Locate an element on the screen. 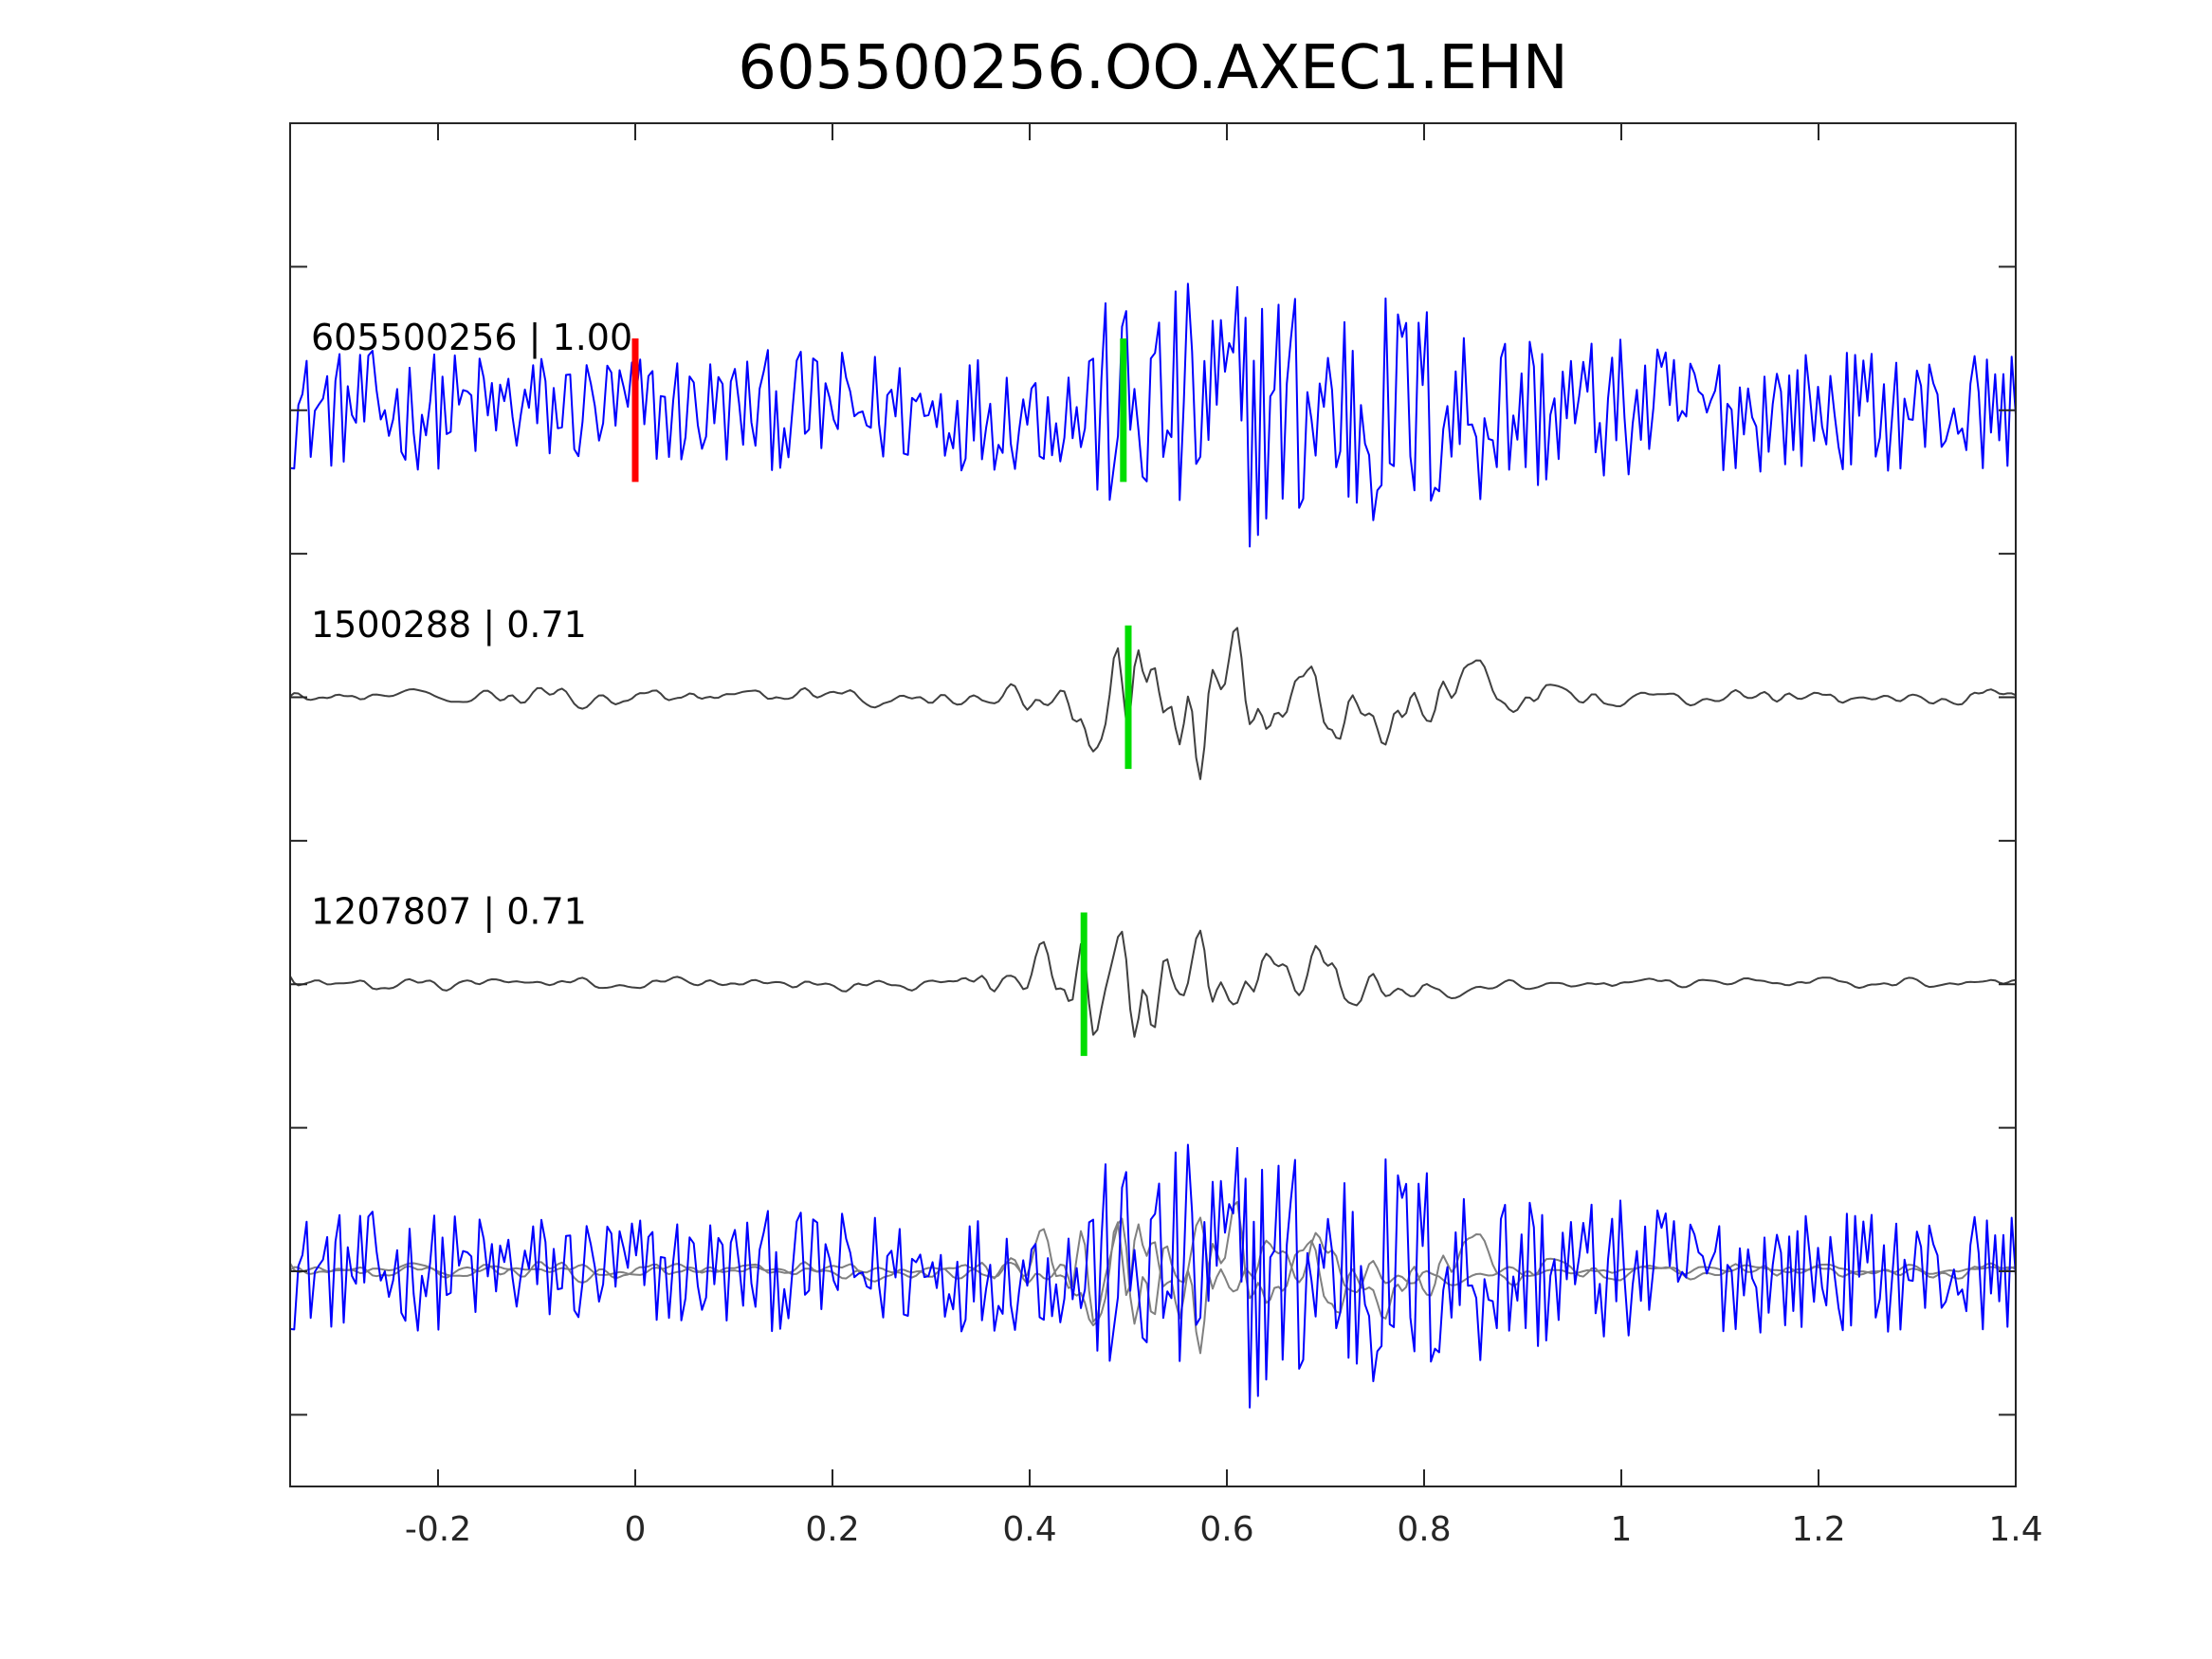 The width and height of the screenshot is (2212, 1659). x-tick-labels: -0.2 0 0.2 0.4 0.6 0.8 1 1.2 1.4 is located at coordinates (1224, 1529).